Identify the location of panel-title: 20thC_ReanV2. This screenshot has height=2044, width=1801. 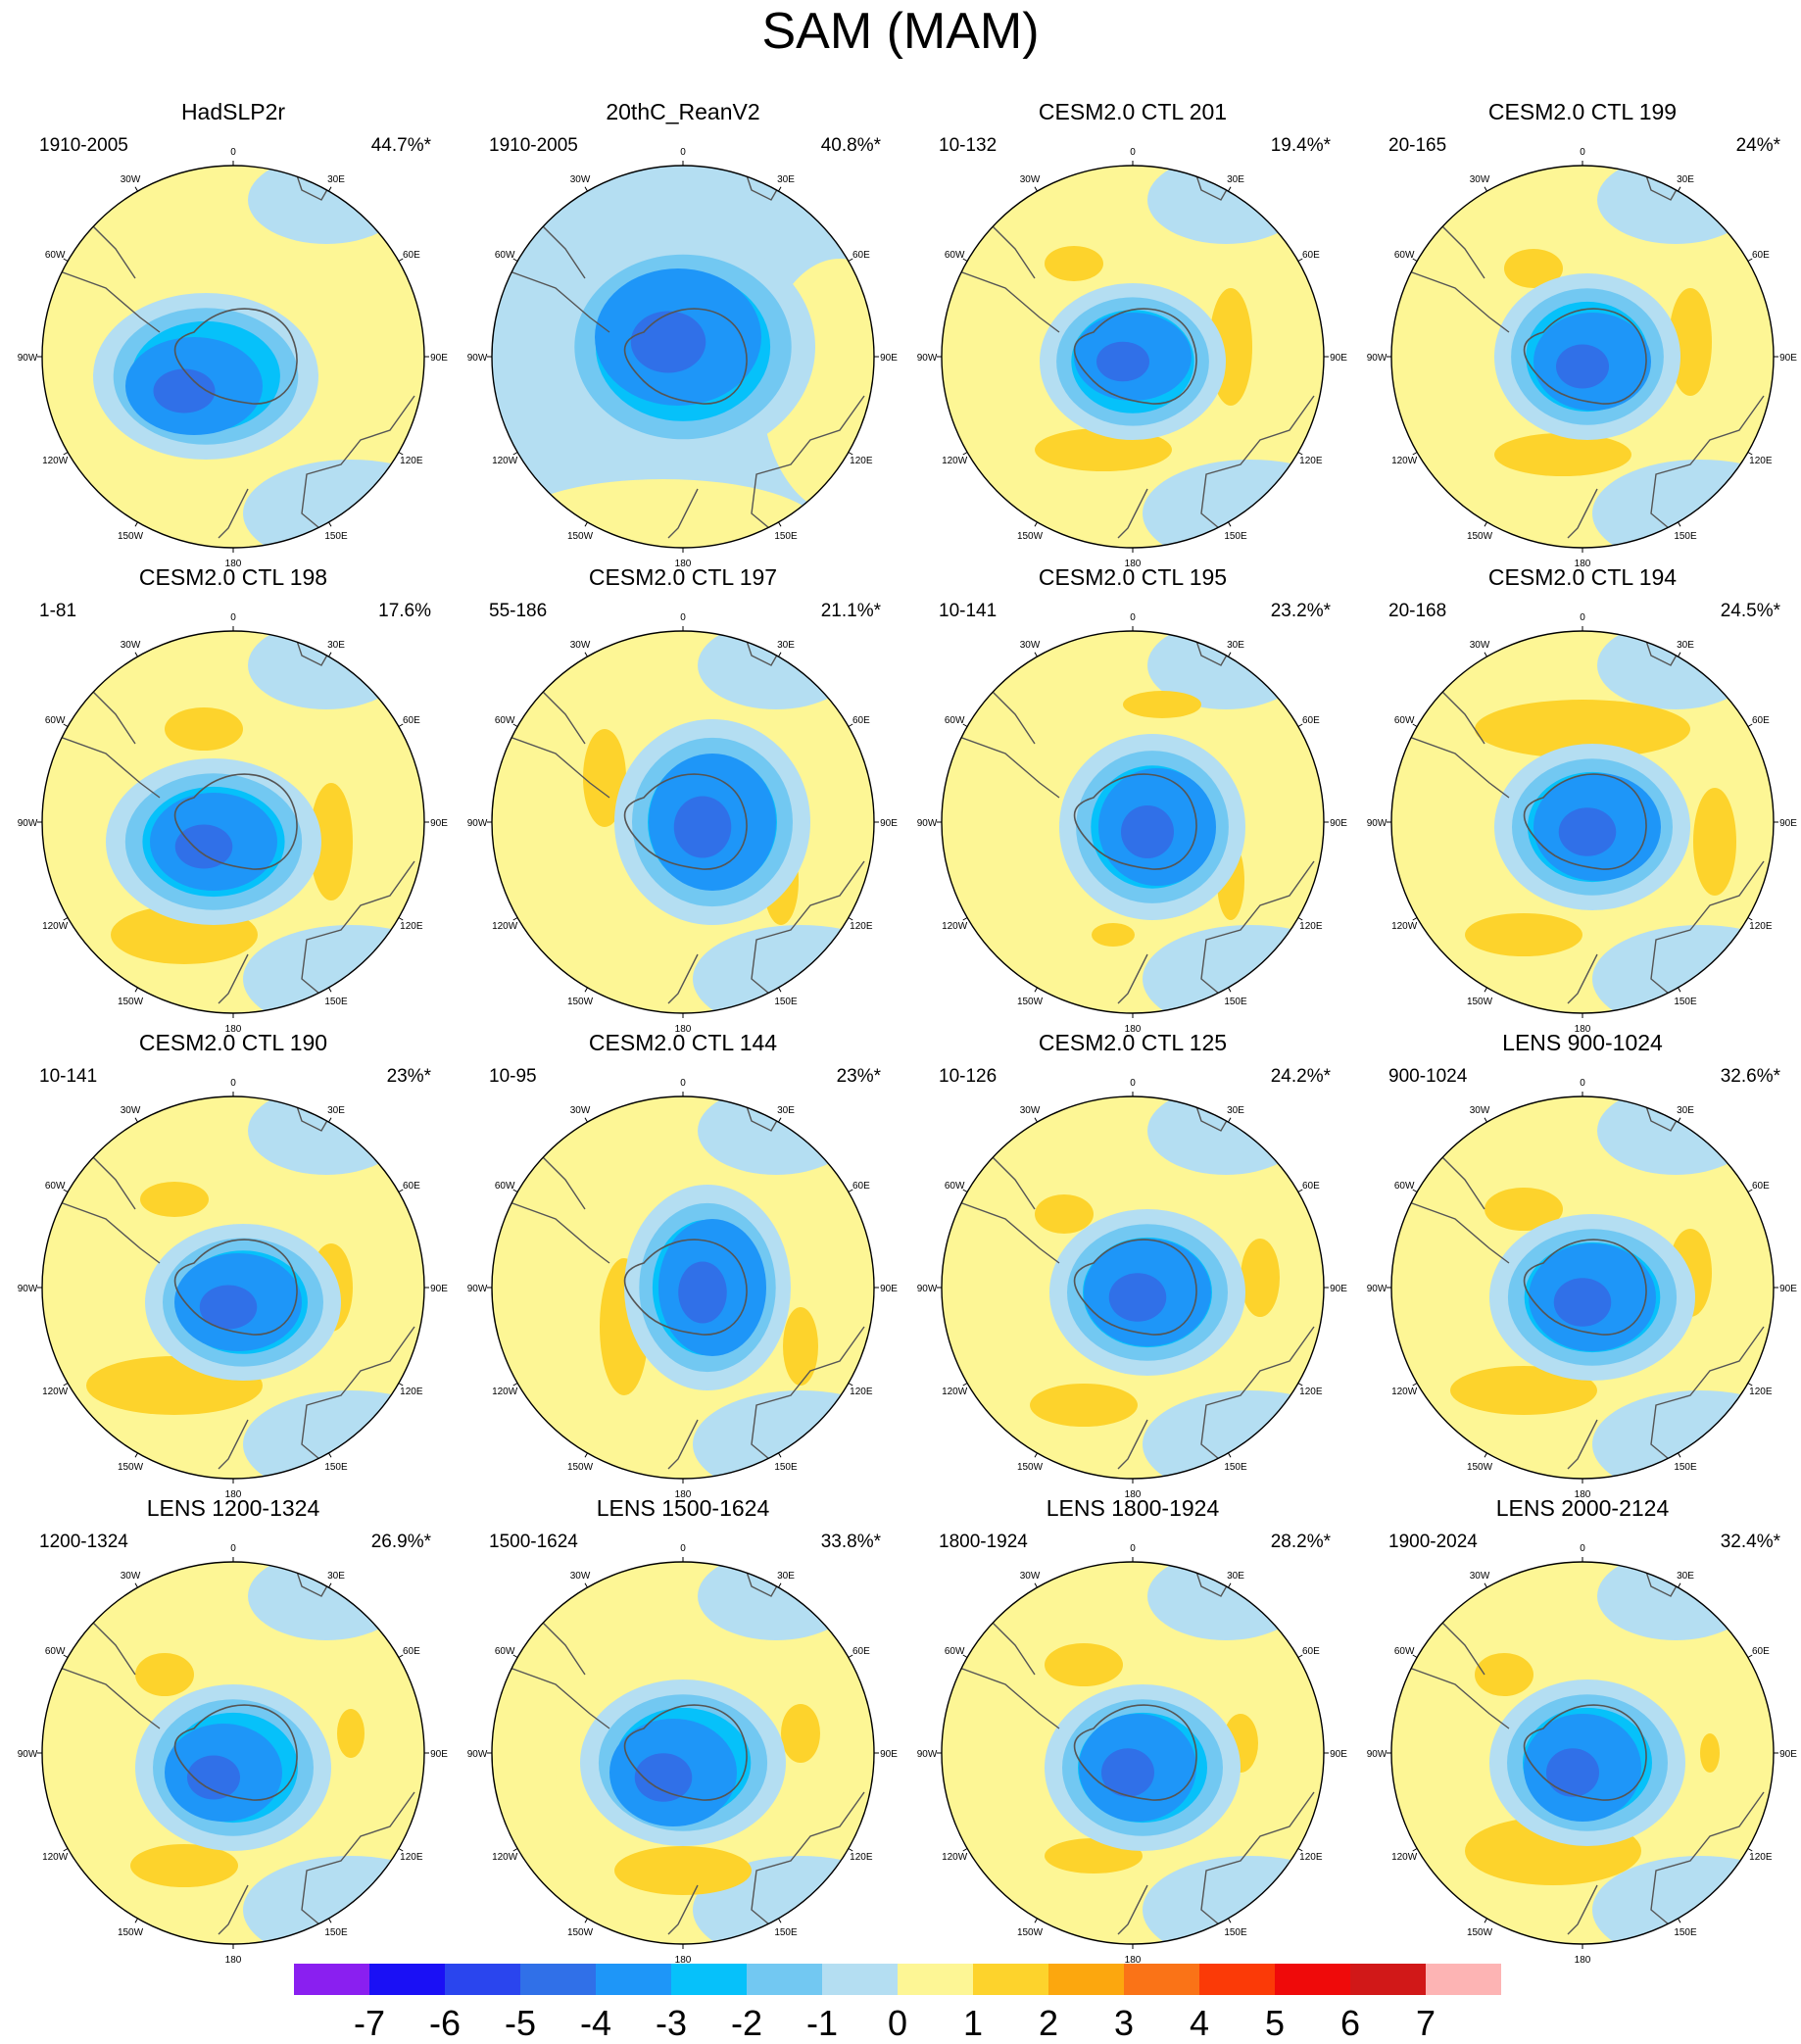
(683, 112).